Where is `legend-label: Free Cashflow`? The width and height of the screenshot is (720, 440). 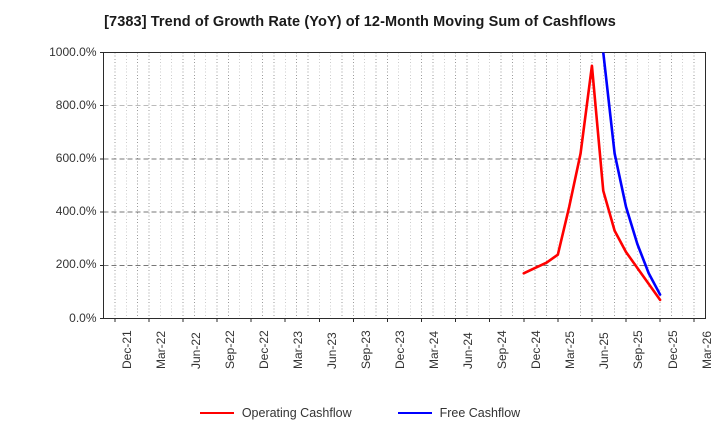
legend-label: Free Cashflow is located at coordinates (480, 413).